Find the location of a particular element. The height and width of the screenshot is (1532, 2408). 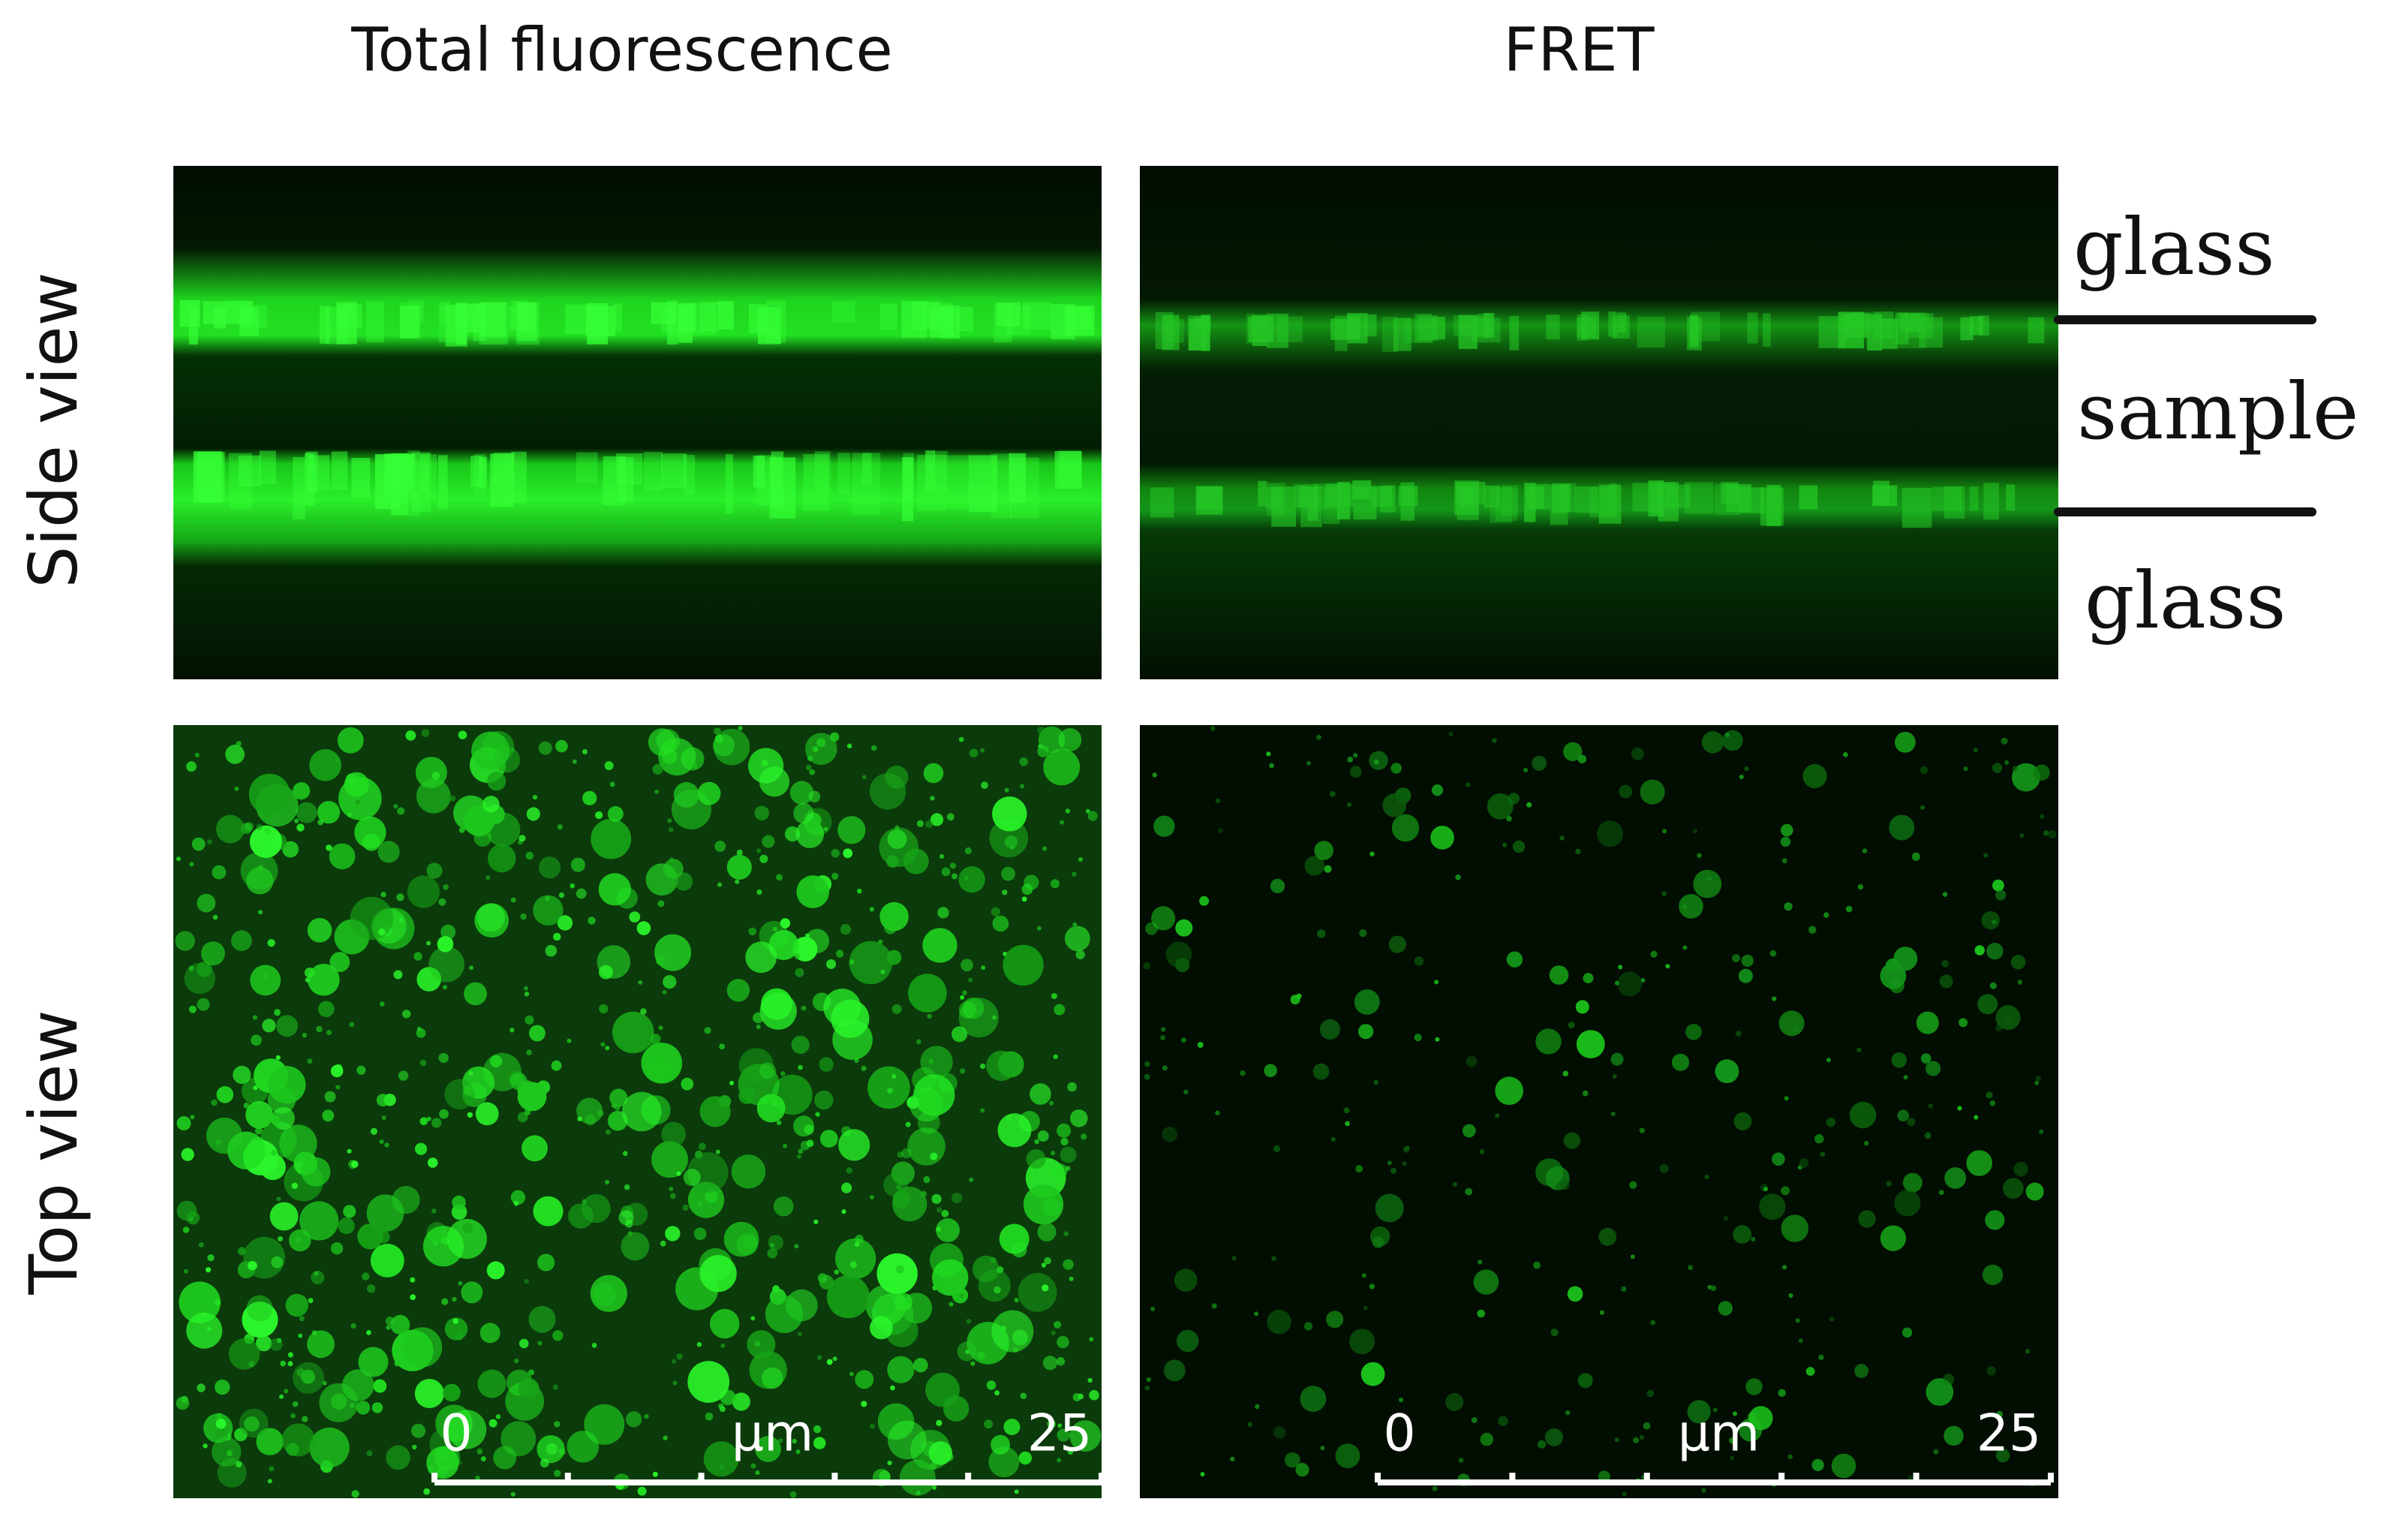

side-view-total is located at coordinates (638, 422).